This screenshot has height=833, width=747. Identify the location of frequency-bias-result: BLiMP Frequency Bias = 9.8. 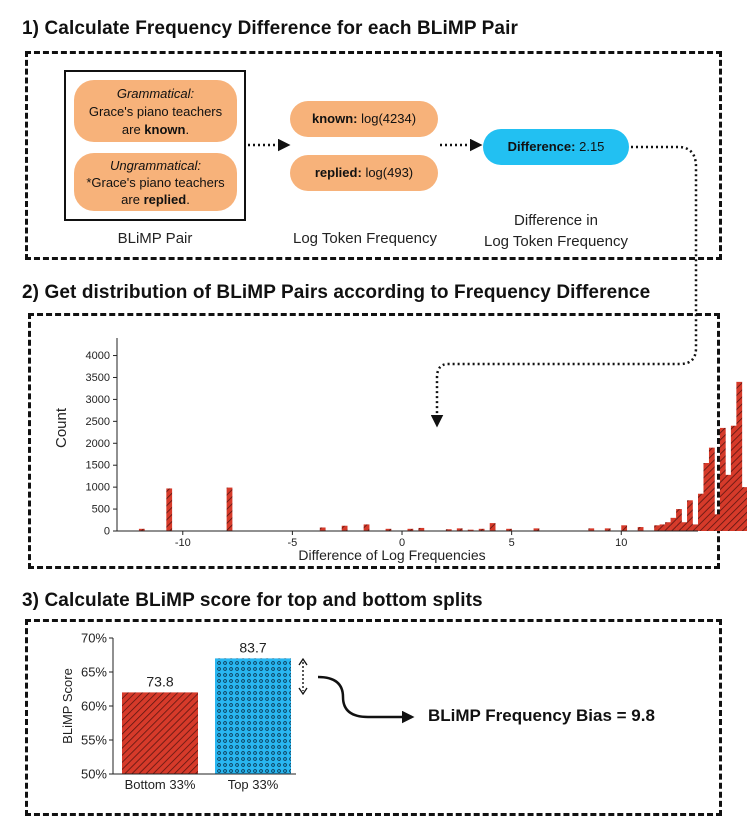
(541, 715).